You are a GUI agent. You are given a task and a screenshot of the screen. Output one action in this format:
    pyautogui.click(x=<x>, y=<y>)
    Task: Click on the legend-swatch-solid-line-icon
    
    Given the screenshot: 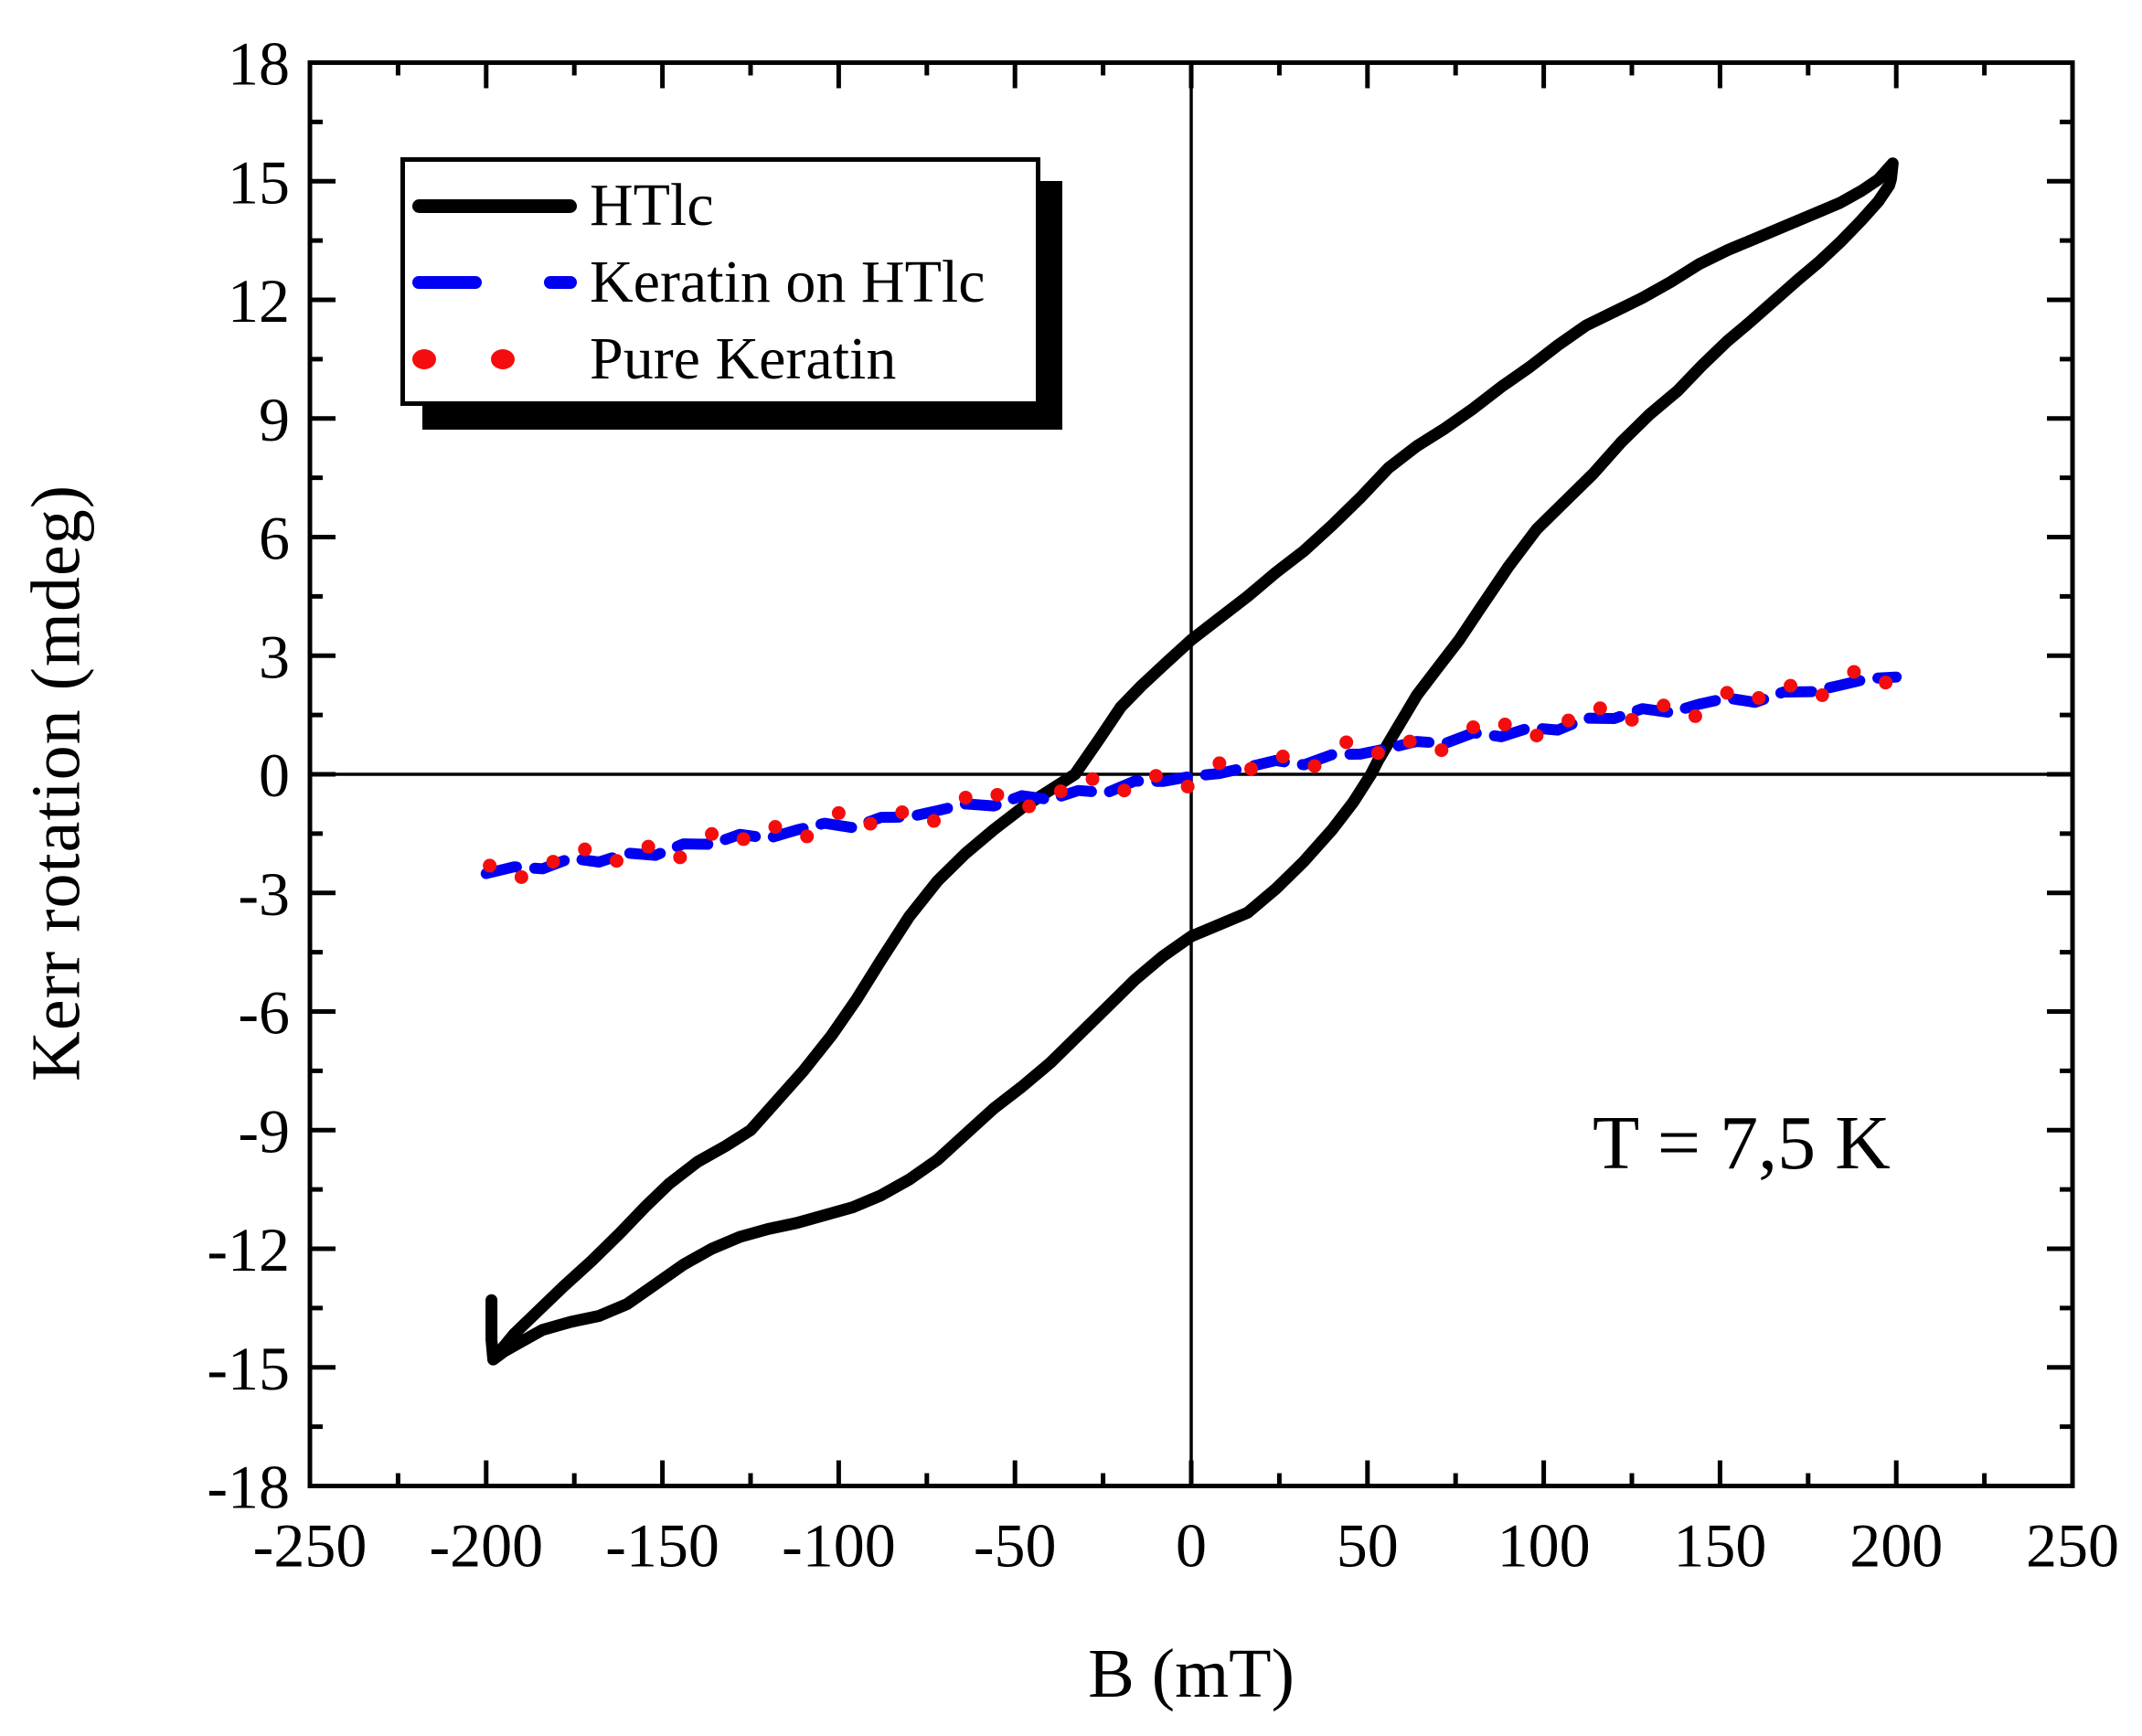 What is the action you would take?
    pyautogui.click(x=495, y=205)
    